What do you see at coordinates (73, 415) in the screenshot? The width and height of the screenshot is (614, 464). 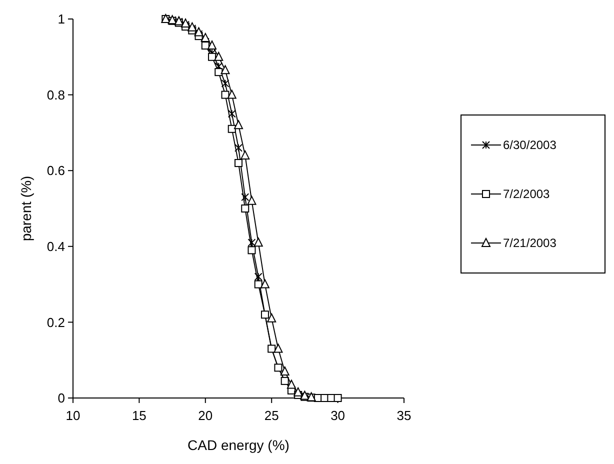 I see `x-tick-label: 10` at bounding box center [73, 415].